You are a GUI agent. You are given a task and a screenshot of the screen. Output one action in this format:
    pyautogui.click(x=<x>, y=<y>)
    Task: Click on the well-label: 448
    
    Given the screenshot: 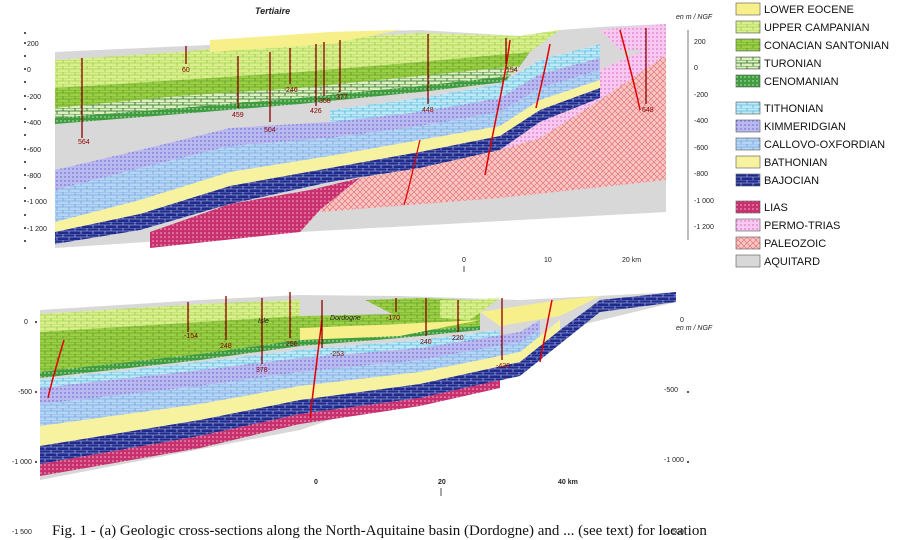 What is the action you would take?
    pyautogui.click(x=428, y=110)
    